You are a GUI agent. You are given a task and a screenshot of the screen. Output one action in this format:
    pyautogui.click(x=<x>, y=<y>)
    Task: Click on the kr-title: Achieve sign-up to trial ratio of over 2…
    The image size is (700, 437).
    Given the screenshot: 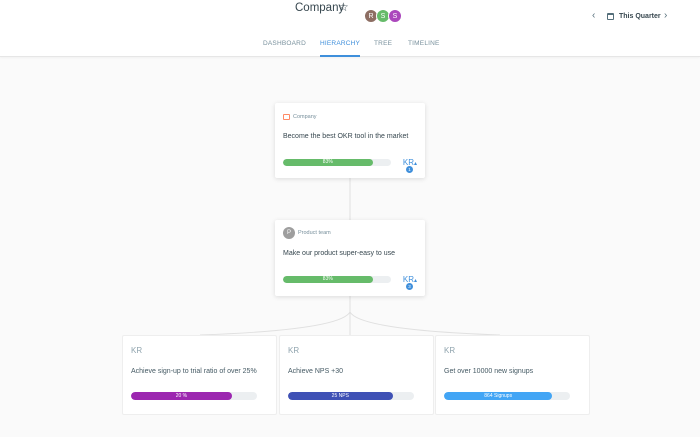 What is the action you would take?
    pyautogui.click(x=194, y=371)
    